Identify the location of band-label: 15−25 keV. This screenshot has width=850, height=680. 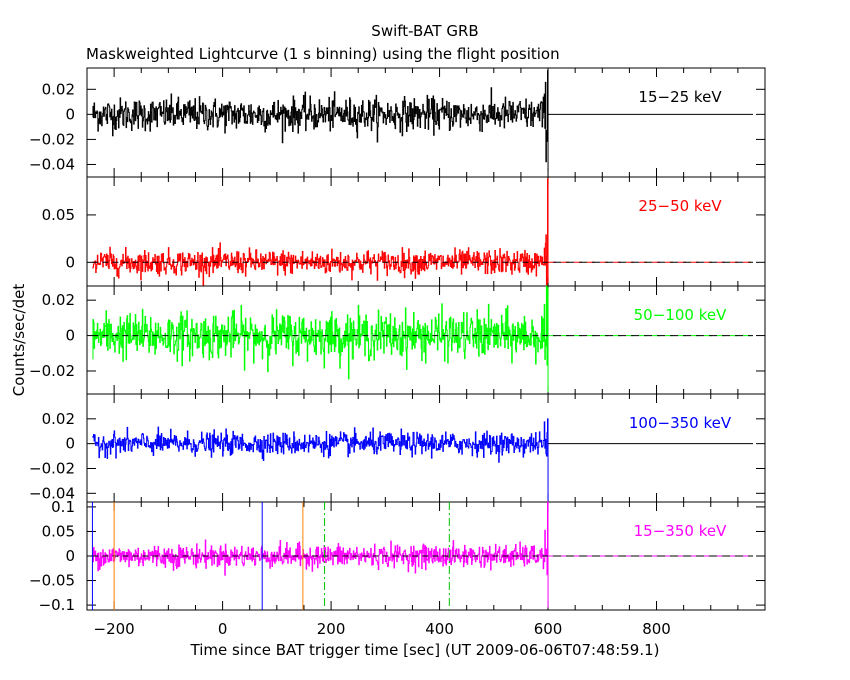
(680, 97).